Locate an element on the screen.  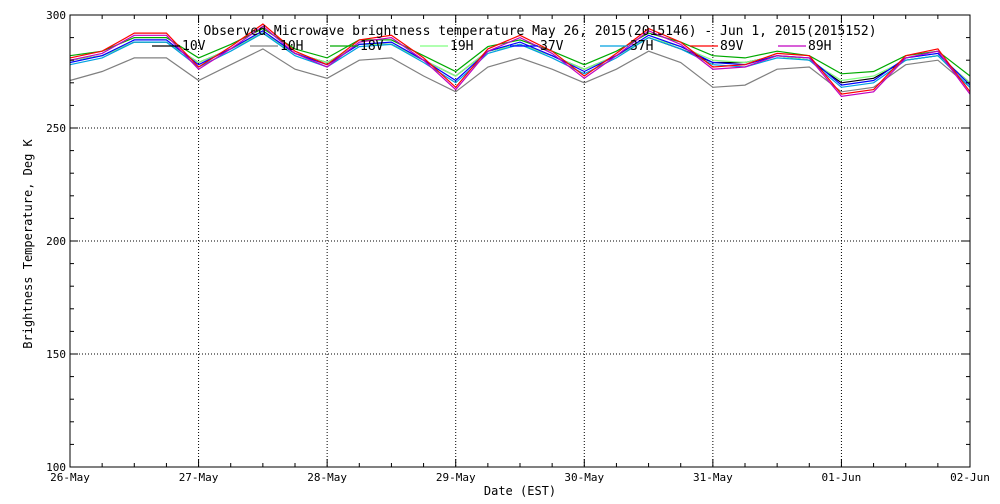
y-tick-label: 150 is located at coordinates (56, 354).